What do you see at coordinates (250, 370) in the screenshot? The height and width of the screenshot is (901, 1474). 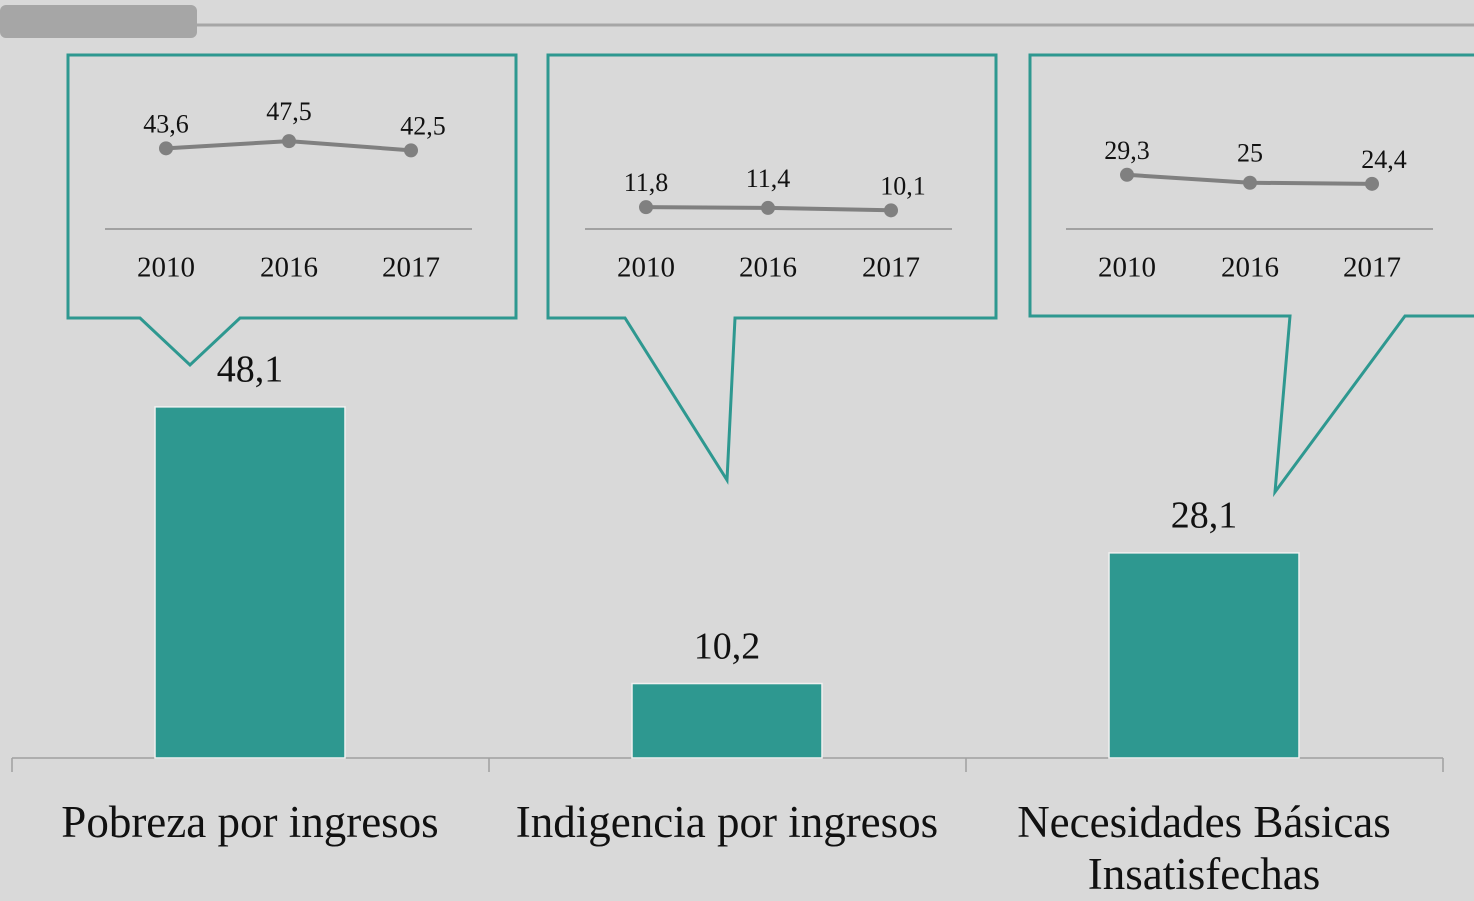 I see `data-label: 48,1` at bounding box center [250, 370].